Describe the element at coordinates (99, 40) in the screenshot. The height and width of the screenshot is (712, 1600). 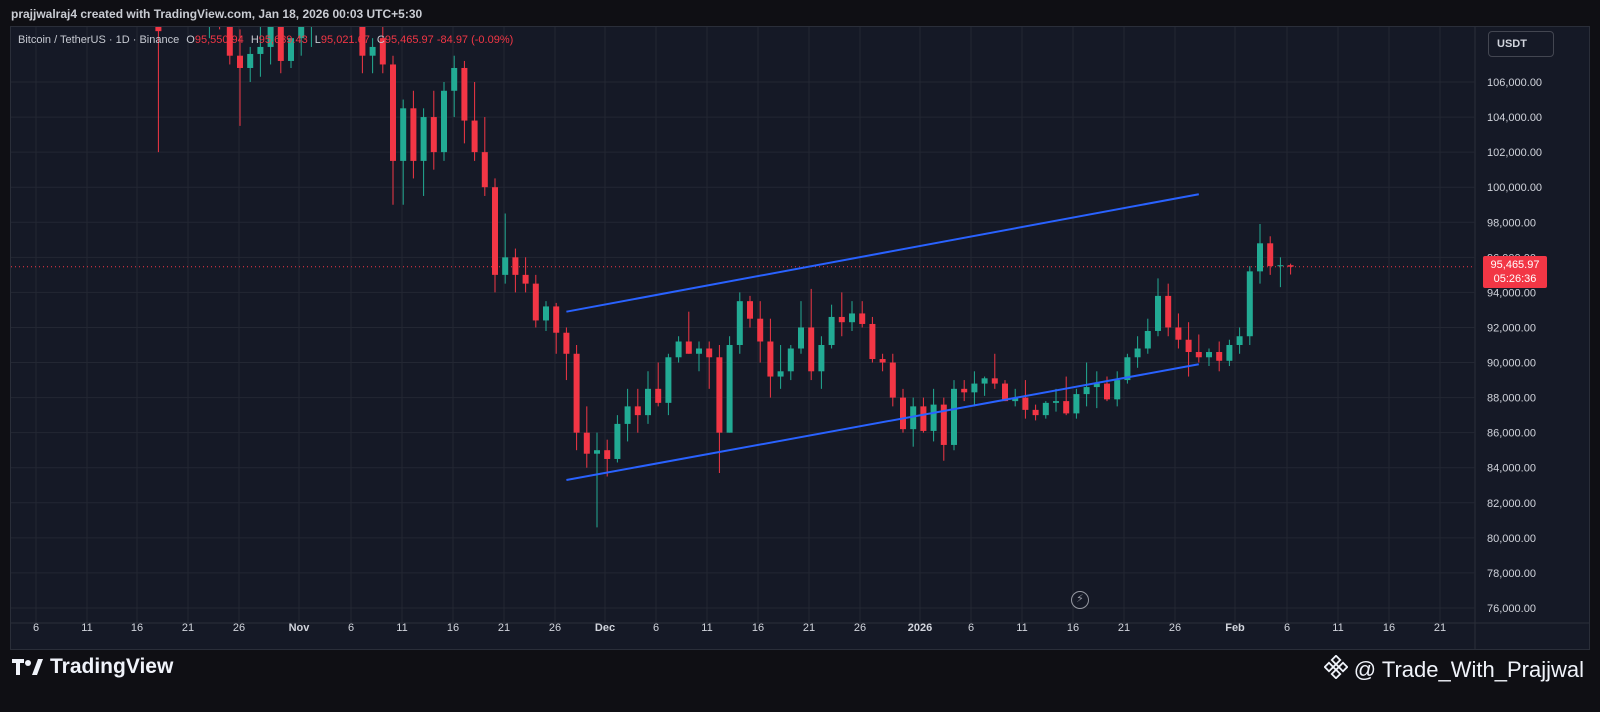
I see `symbol-name: Bitcoin / TetherUS · 1D · Binance` at that location.